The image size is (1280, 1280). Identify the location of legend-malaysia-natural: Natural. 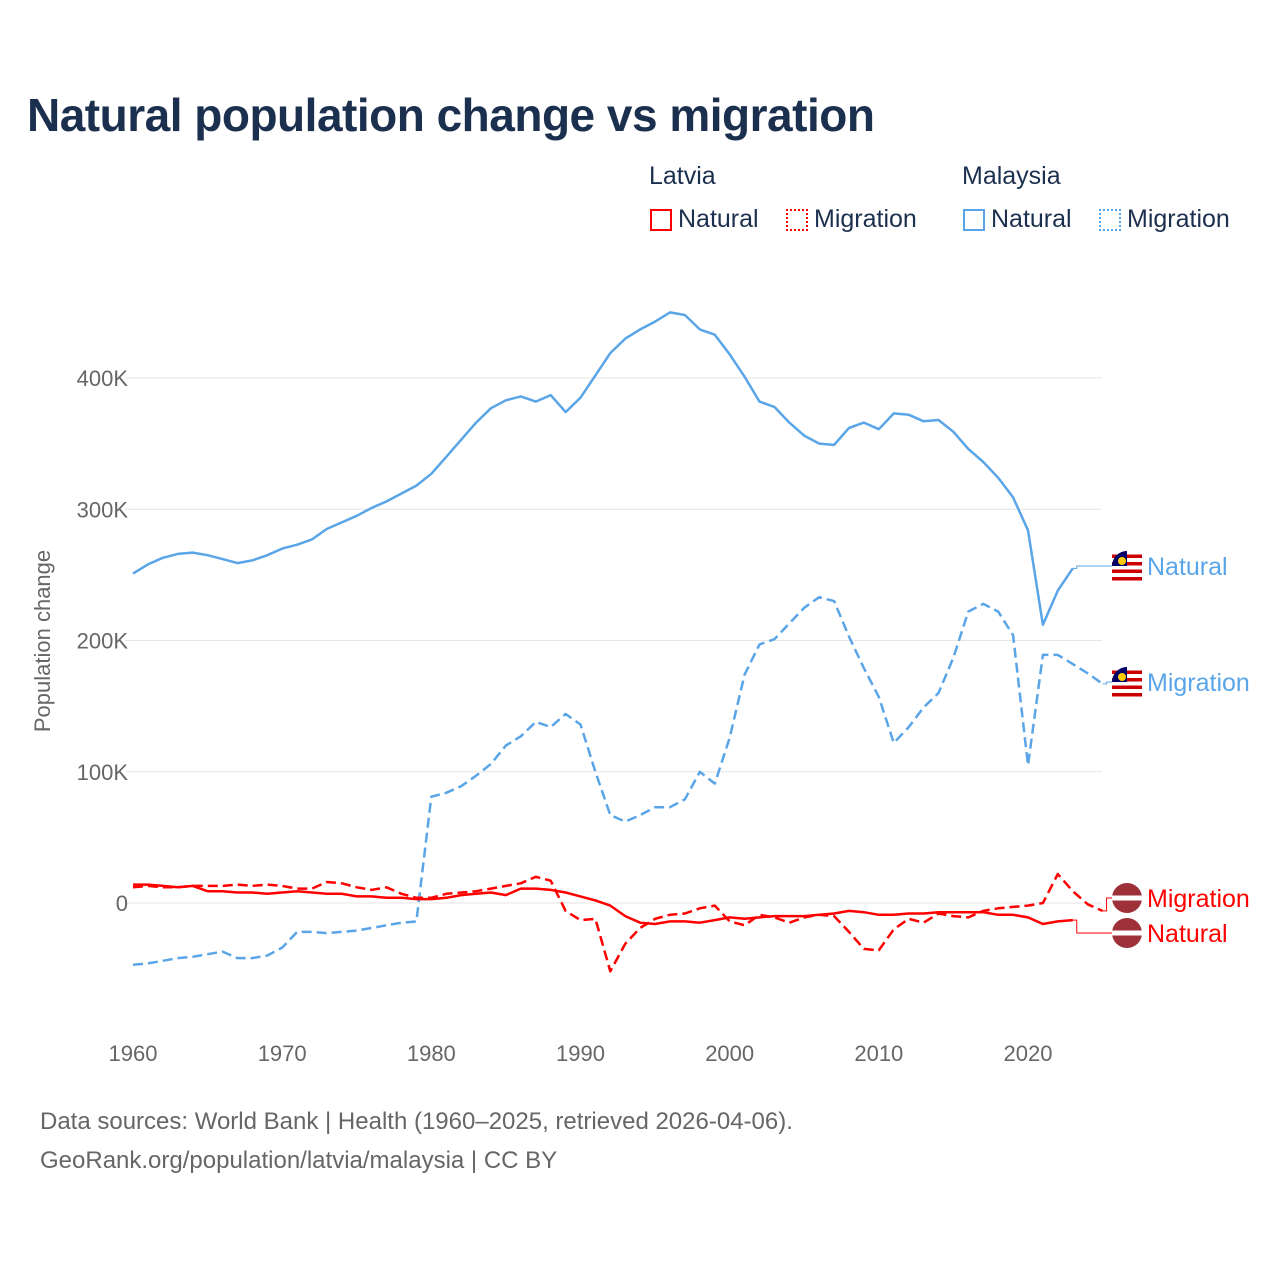
(1017, 219).